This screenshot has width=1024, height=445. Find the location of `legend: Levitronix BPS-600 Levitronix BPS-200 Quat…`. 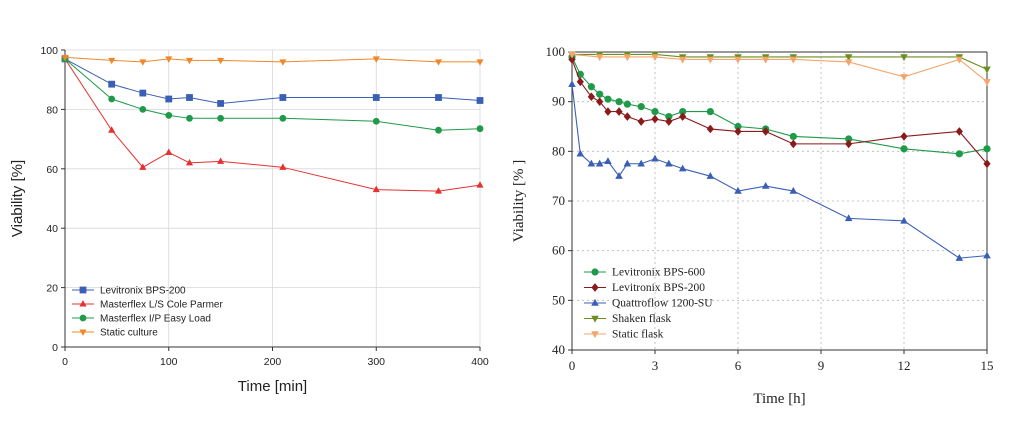

legend: Levitronix BPS-600 Levitronix BPS-200 Quat… is located at coordinates (648, 304).